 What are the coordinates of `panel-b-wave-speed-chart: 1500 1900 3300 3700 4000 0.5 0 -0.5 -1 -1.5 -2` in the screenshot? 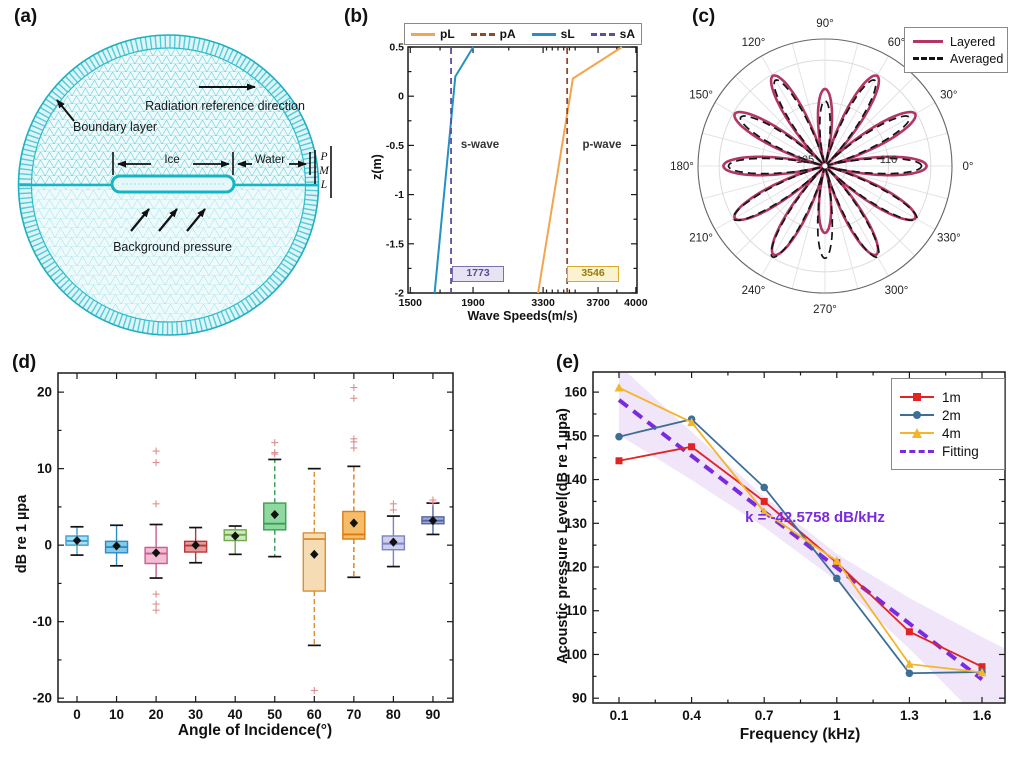 It's located at (517, 176).